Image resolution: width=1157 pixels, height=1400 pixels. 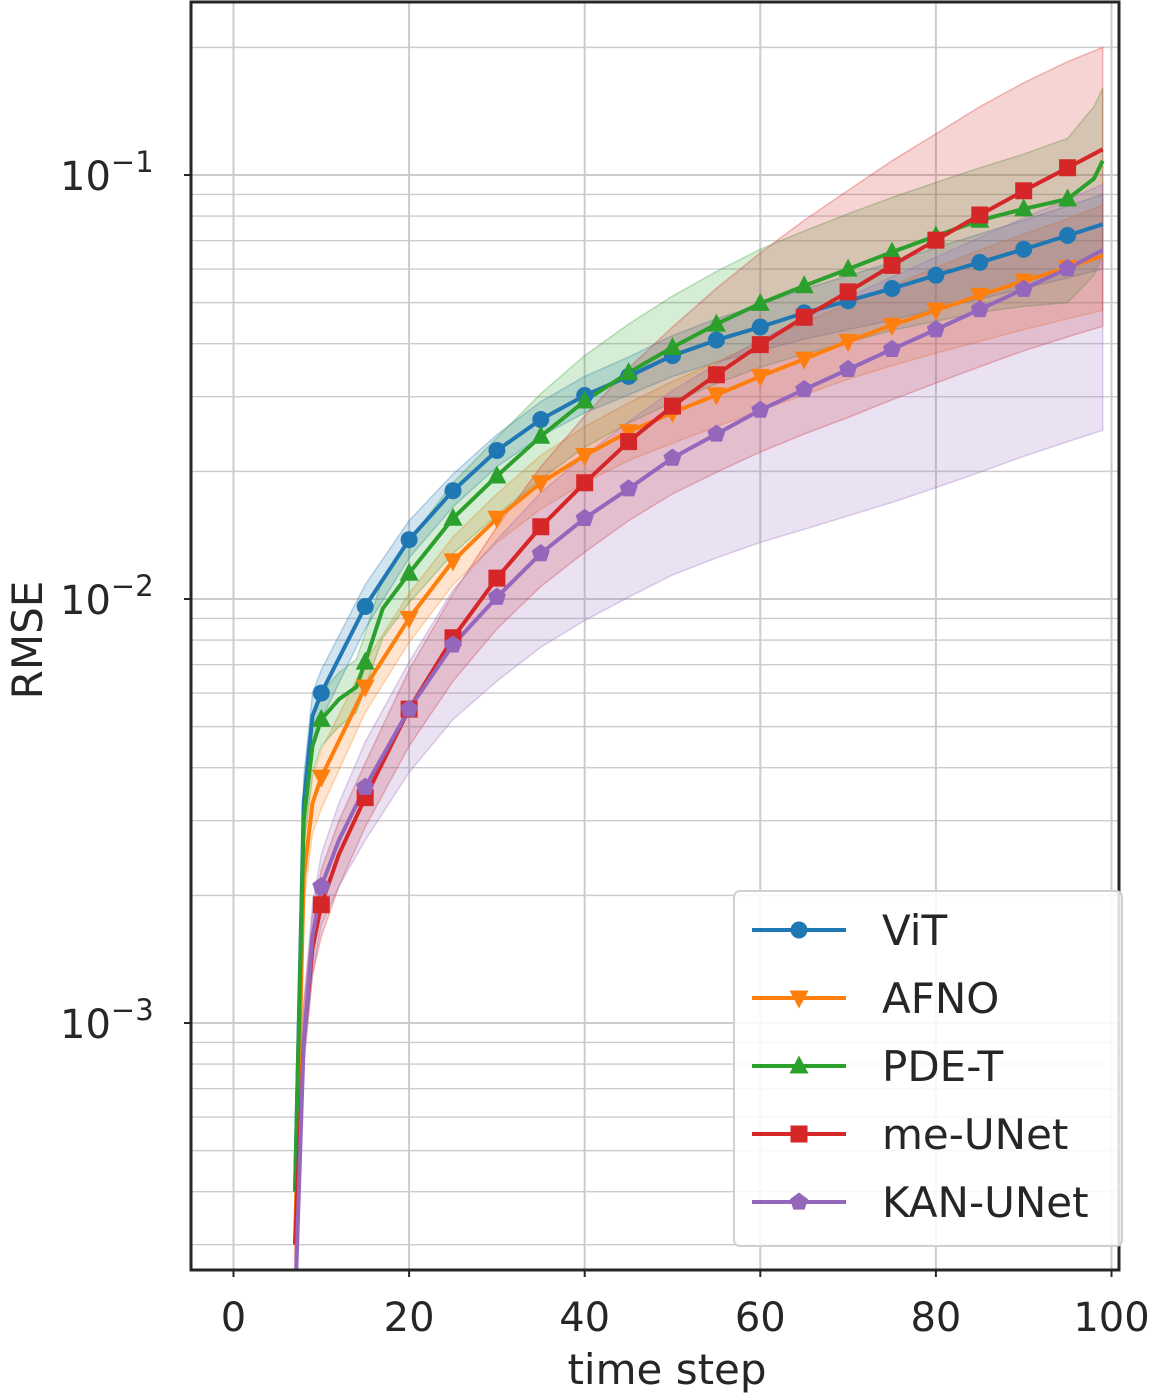 I want to click on legend-label-kan-unet: KAN-UNet, so click(x=985, y=1202).